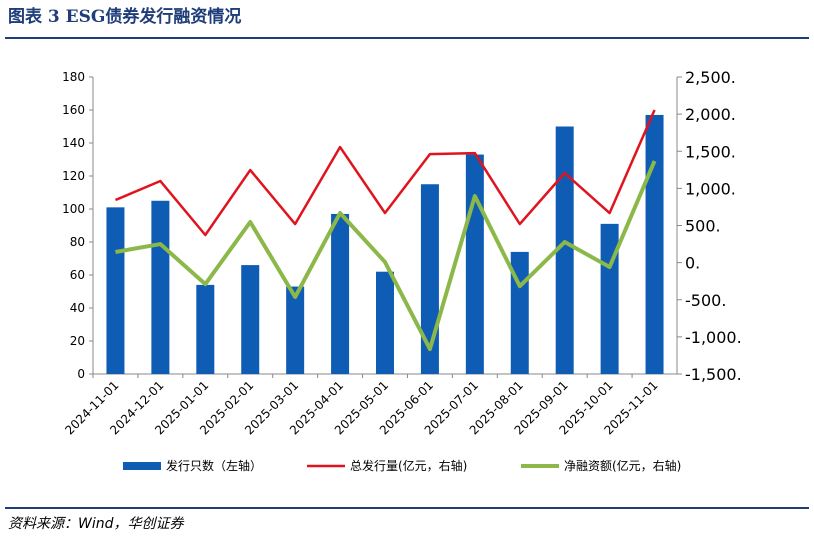  I want to click on y-tick-label: 180, so click(73, 77).